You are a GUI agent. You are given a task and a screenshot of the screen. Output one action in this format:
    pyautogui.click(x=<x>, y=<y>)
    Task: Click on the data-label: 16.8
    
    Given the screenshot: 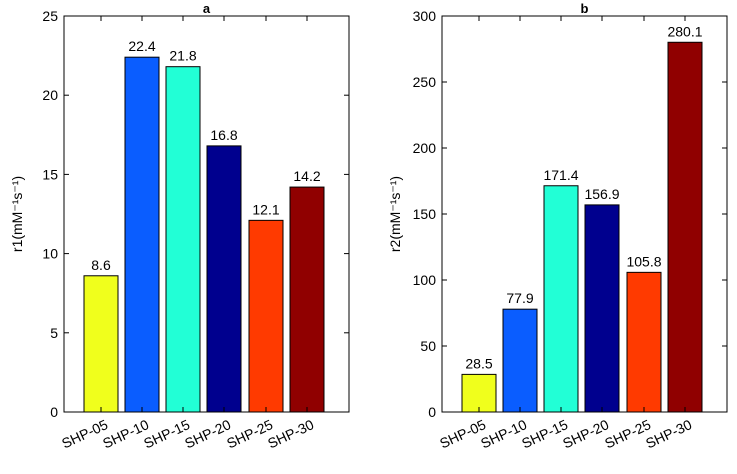 What is the action you would take?
    pyautogui.click(x=223, y=135)
    